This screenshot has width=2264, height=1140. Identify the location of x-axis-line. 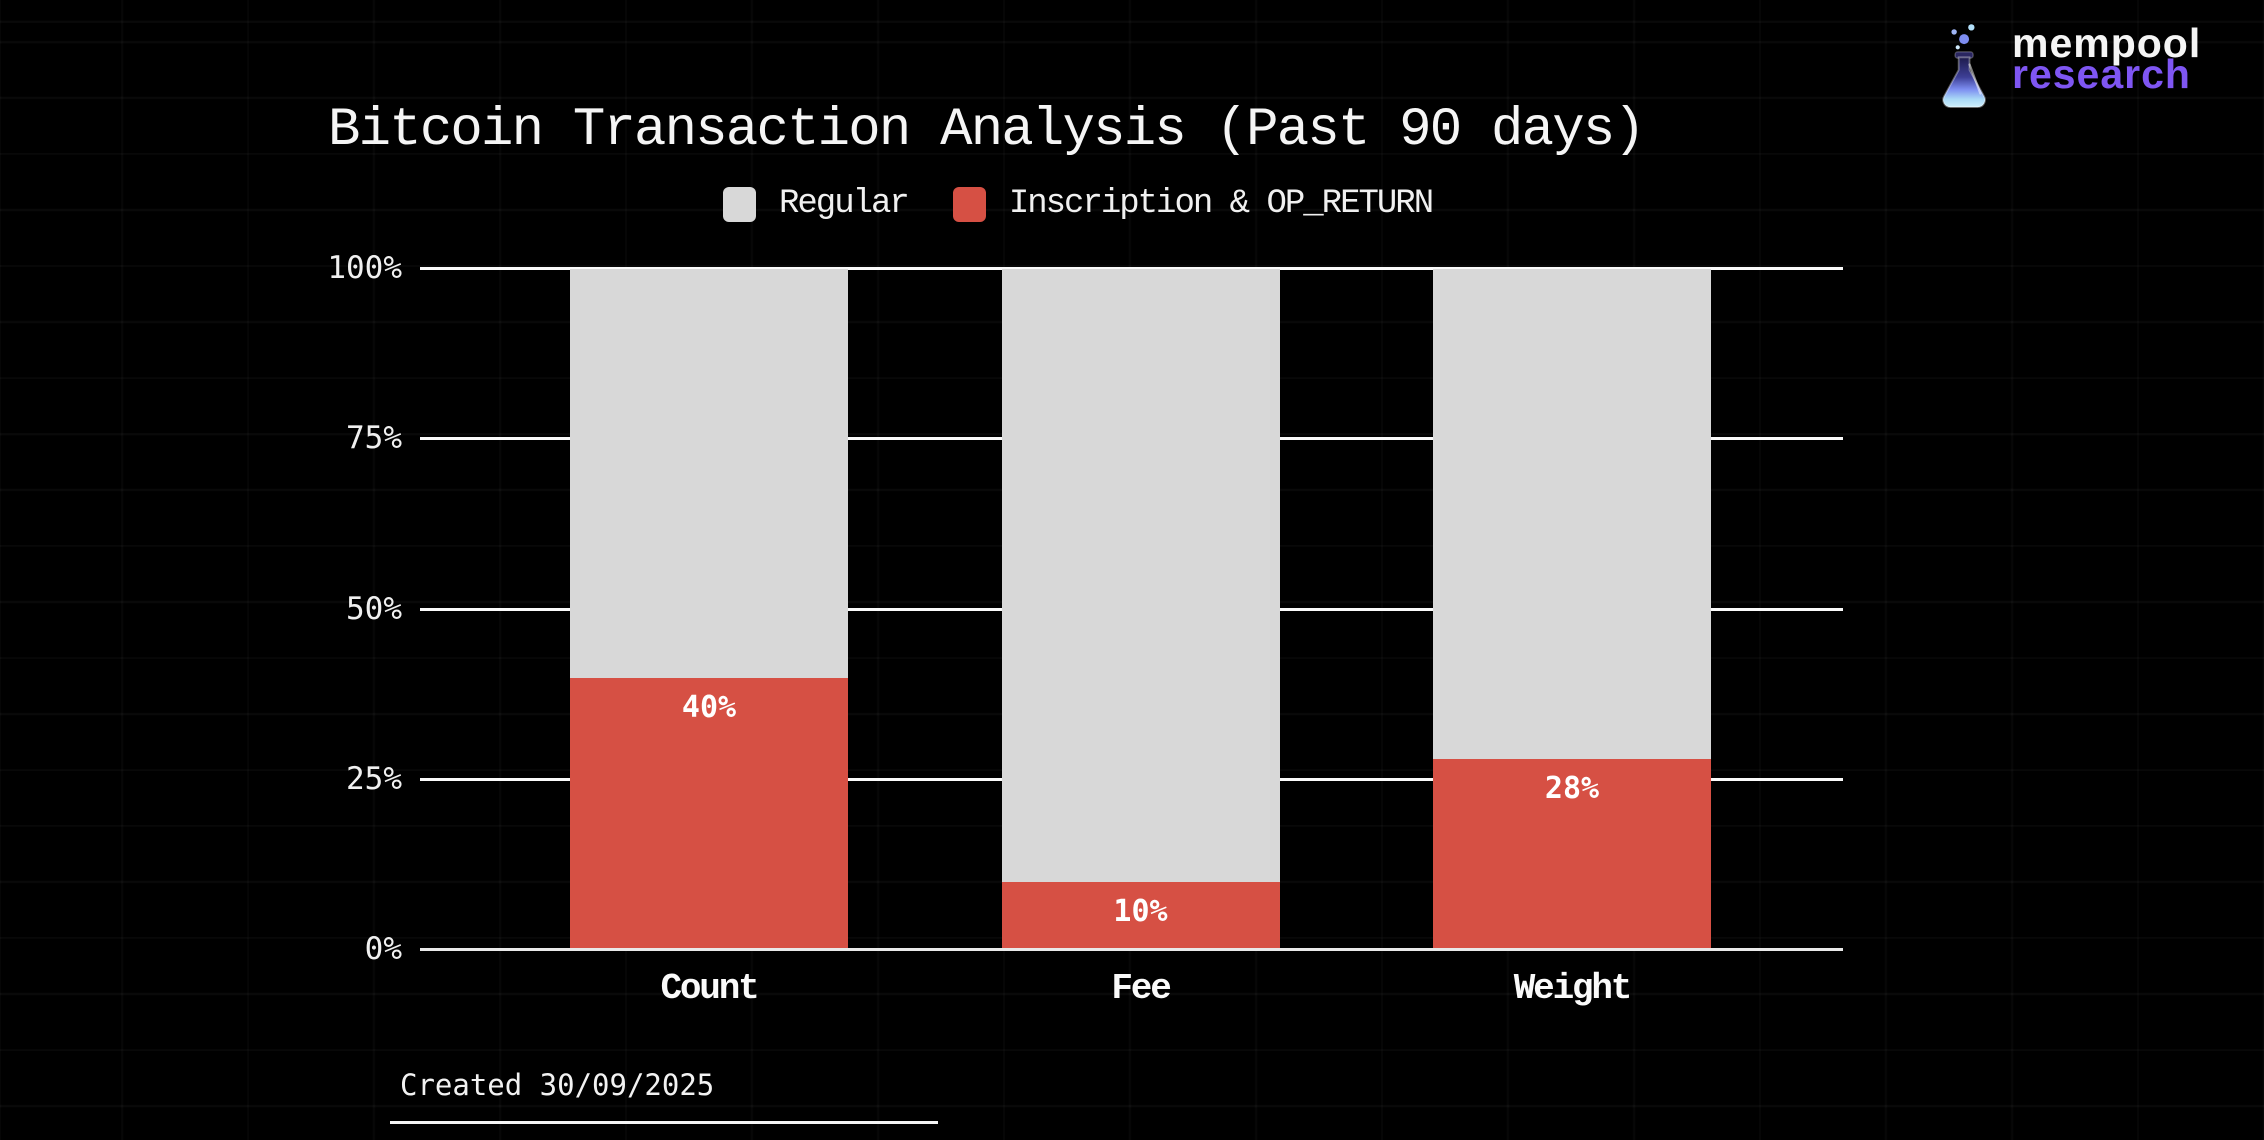
(1131, 949).